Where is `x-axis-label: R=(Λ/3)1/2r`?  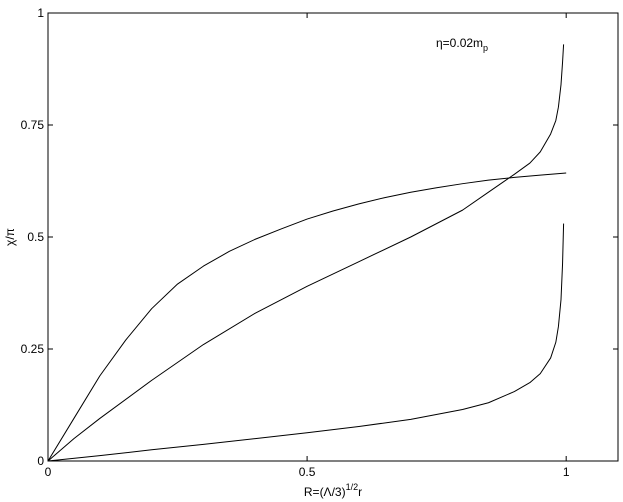 x-axis-label: R=(Λ/3)1/2r is located at coordinates (333, 490).